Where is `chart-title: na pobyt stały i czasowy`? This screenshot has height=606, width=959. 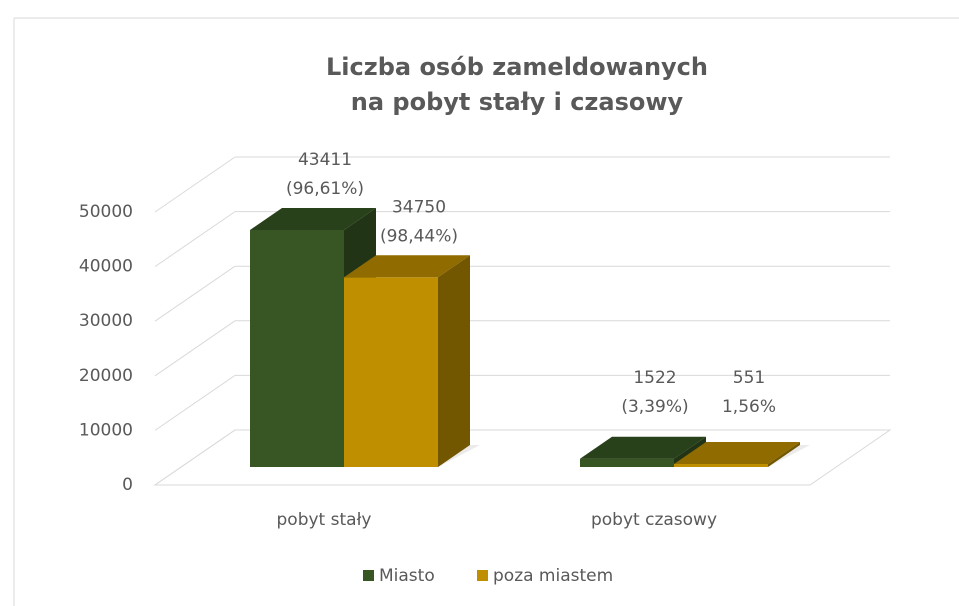
chart-title: na pobyt stały i czasowy is located at coordinates (517, 102).